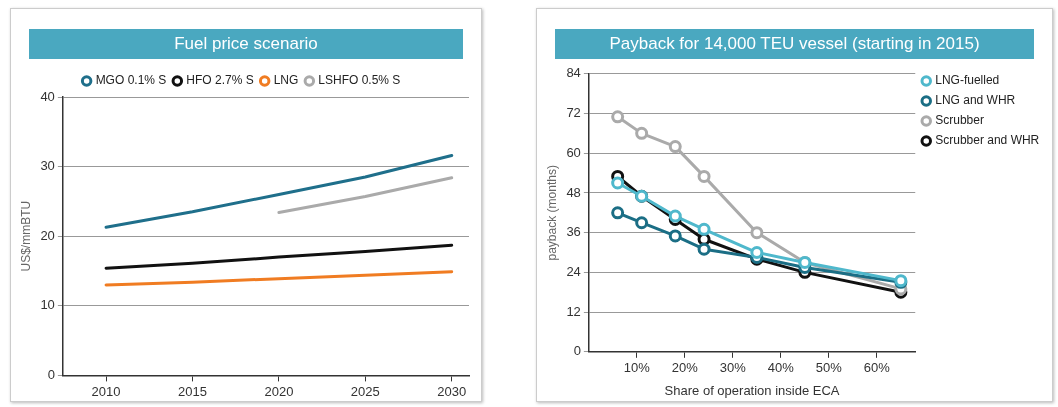 Image resolution: width=1058 pixels, height=407 pixels. Describe the element at coordinates (573, 192) in the screenshot. I see `y-tick-label: 48` at that location.